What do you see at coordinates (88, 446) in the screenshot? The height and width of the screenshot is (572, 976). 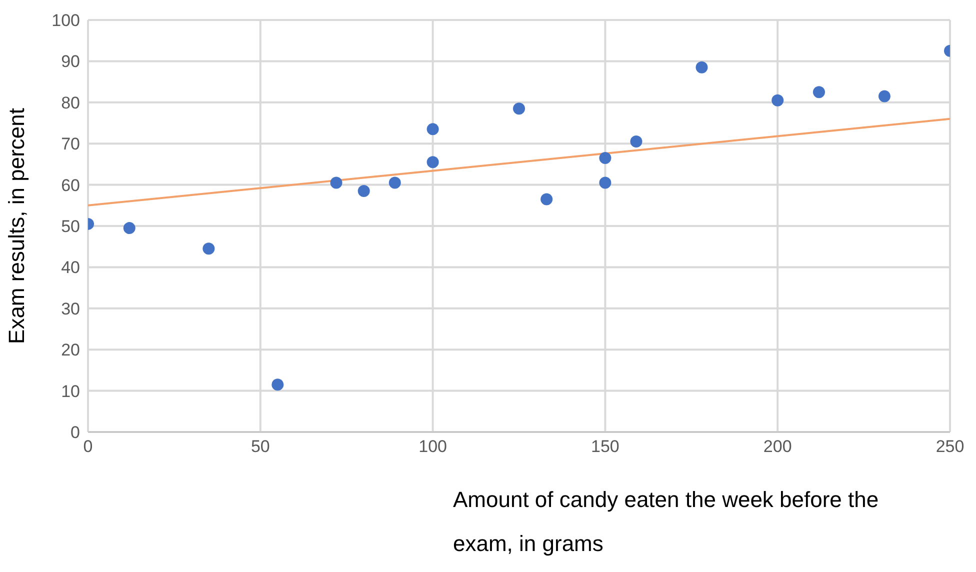 I see `x-tick-label: 0` at bounding box center [88, 446].